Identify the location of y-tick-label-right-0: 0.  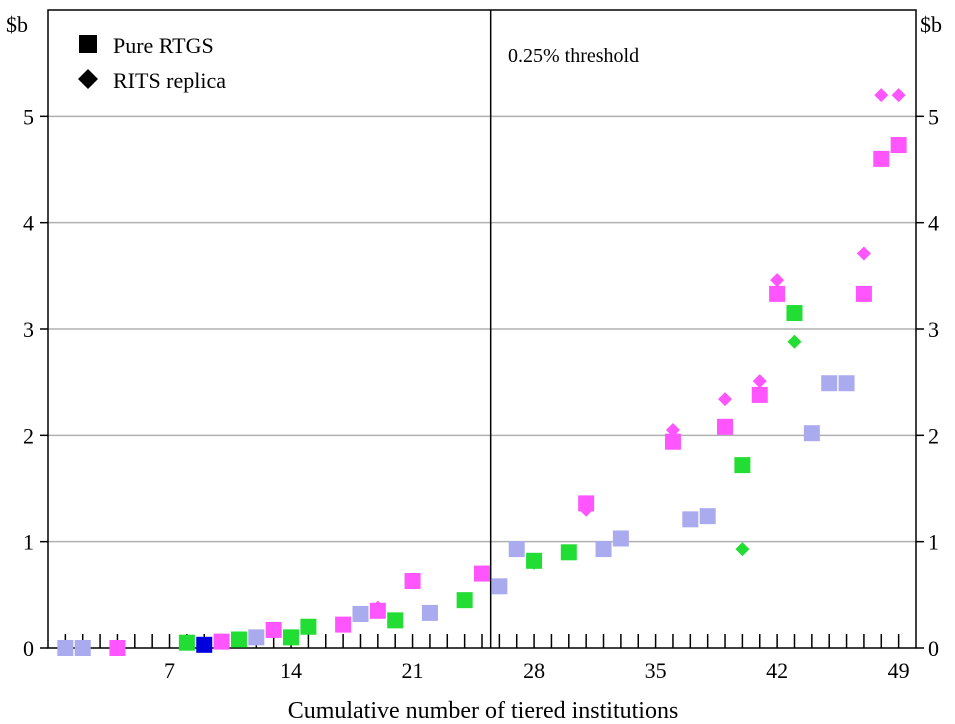
(933, 648).